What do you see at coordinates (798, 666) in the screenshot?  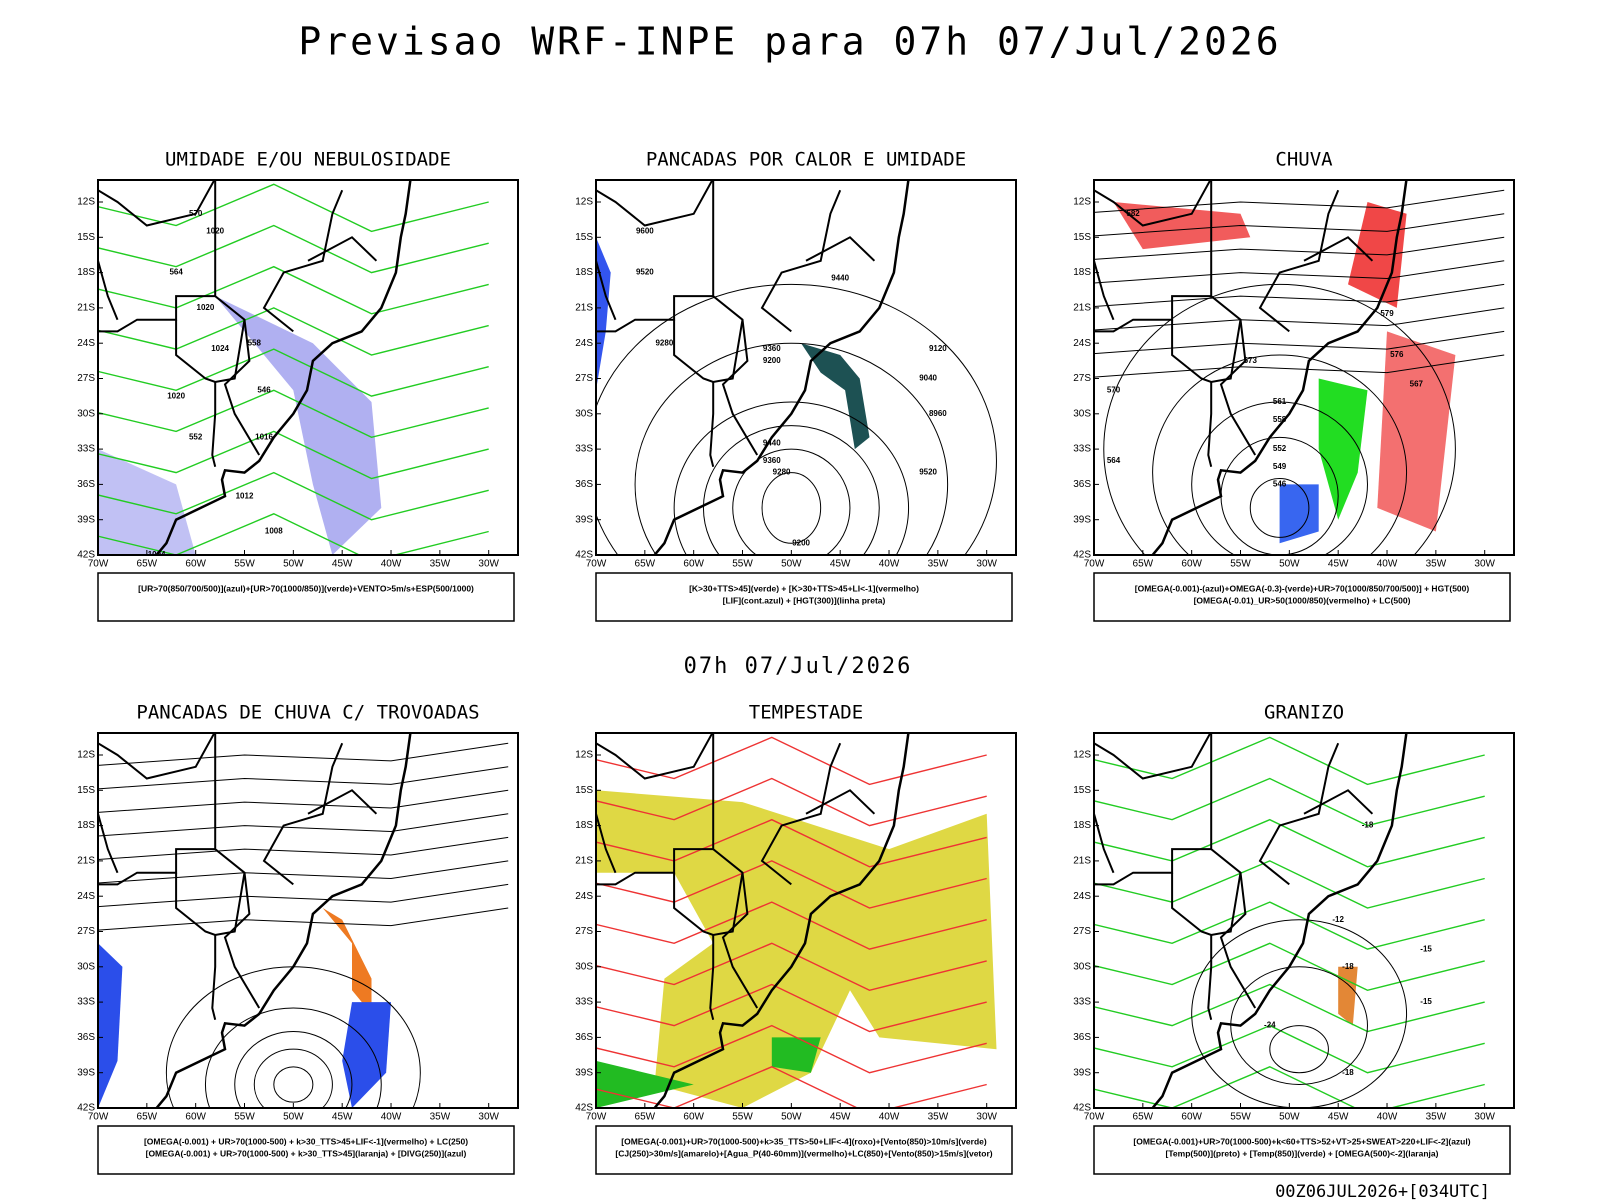 I see `subtitle: 07h 07/Jul/2026` at bounding box center [798, 666].